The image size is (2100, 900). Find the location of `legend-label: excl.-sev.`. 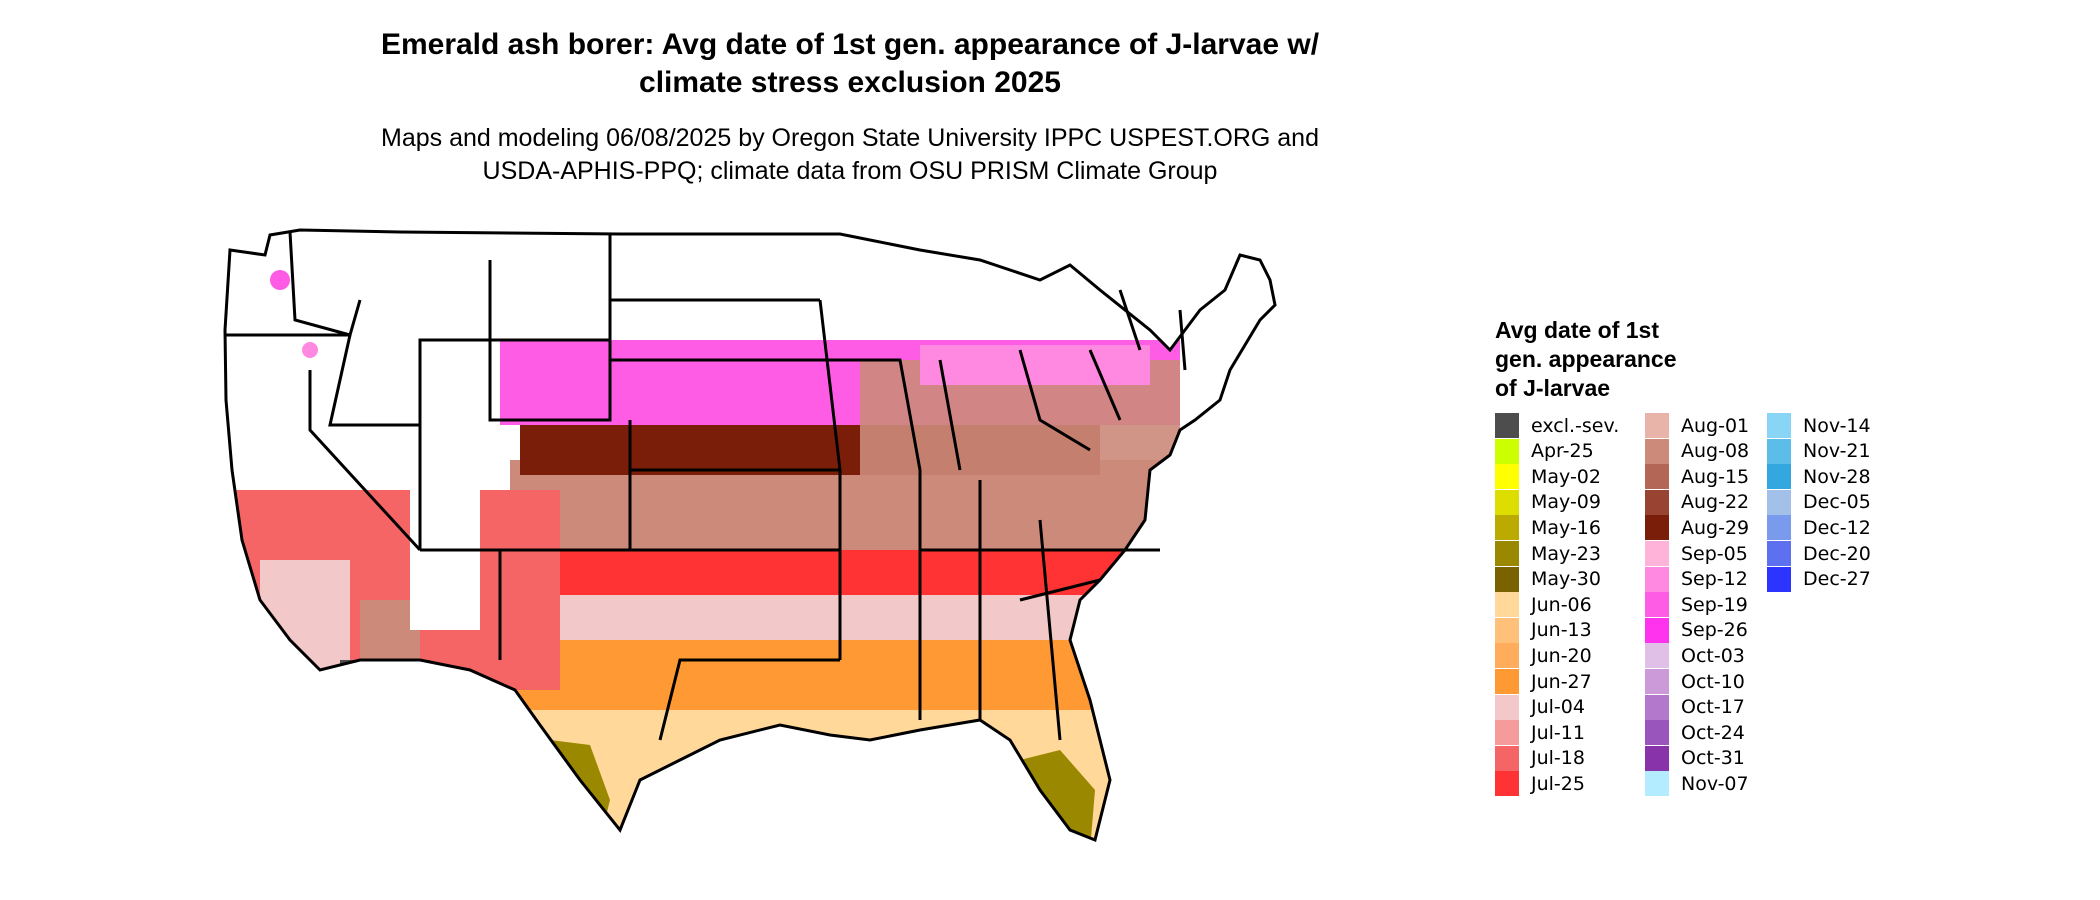

legend-label: excl.-sev. is located at coordinates (1575, 425).